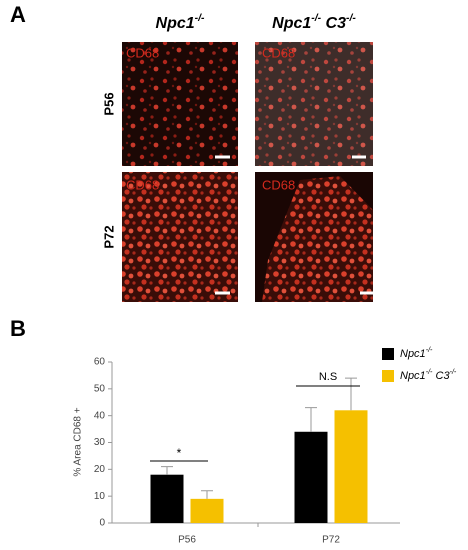 The image size is (468, 550). I want to click on y-tick-label: 20, so click(100, 469).